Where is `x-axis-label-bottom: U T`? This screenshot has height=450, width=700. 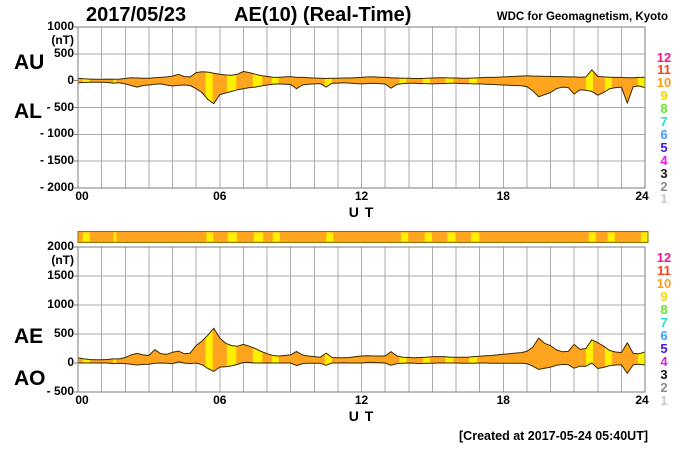 x-axis-label-bottom: U T is located at coordinates (361, 416).